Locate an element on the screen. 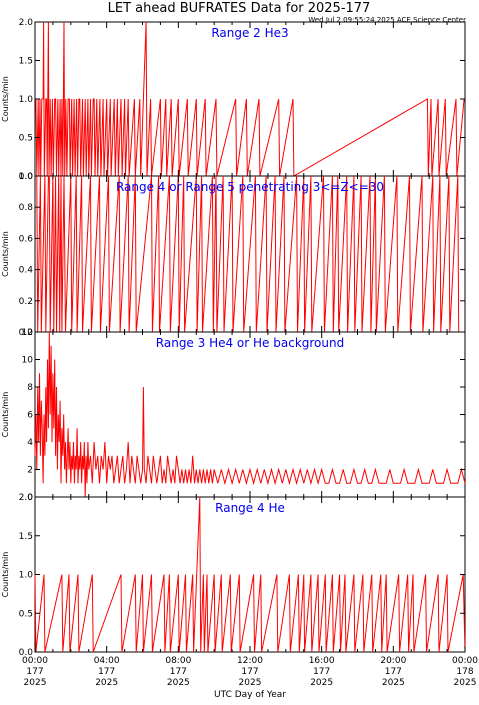 The width and height of the screenshot is (479, 705). panel-title: Range 2 He3 is located at coordinates (249, 33).